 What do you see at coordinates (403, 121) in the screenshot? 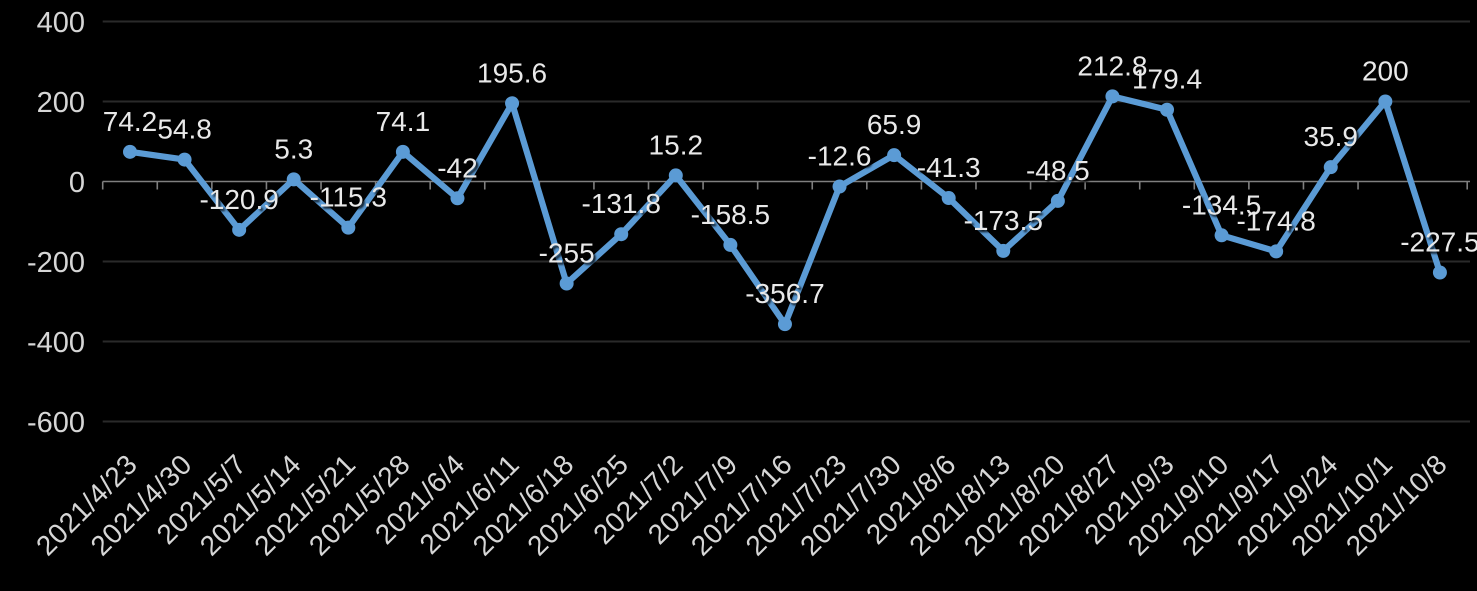
I see `data-label: 74.1` at bounding box center [403, 121].